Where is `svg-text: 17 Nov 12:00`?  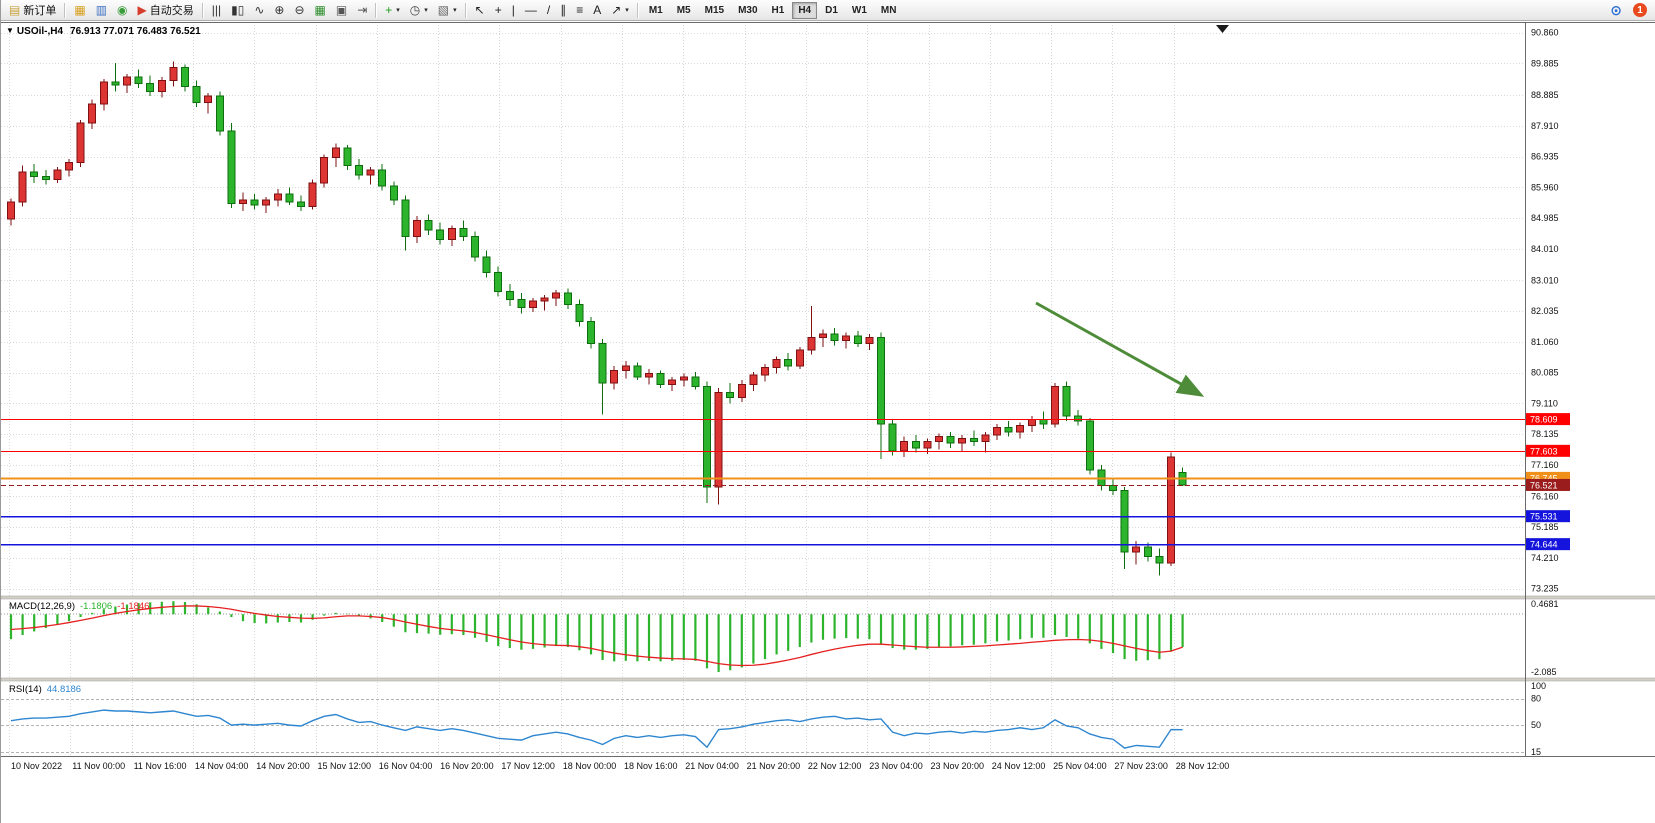 svg-text: 17 Nov 12:00 is located at coordinates (528, 766).